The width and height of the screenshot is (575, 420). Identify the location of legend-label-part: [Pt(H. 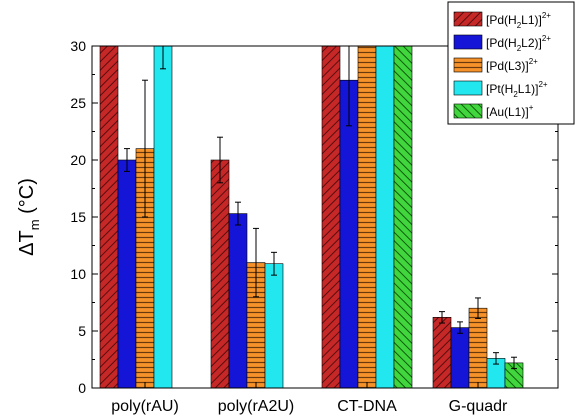
(499, 89).